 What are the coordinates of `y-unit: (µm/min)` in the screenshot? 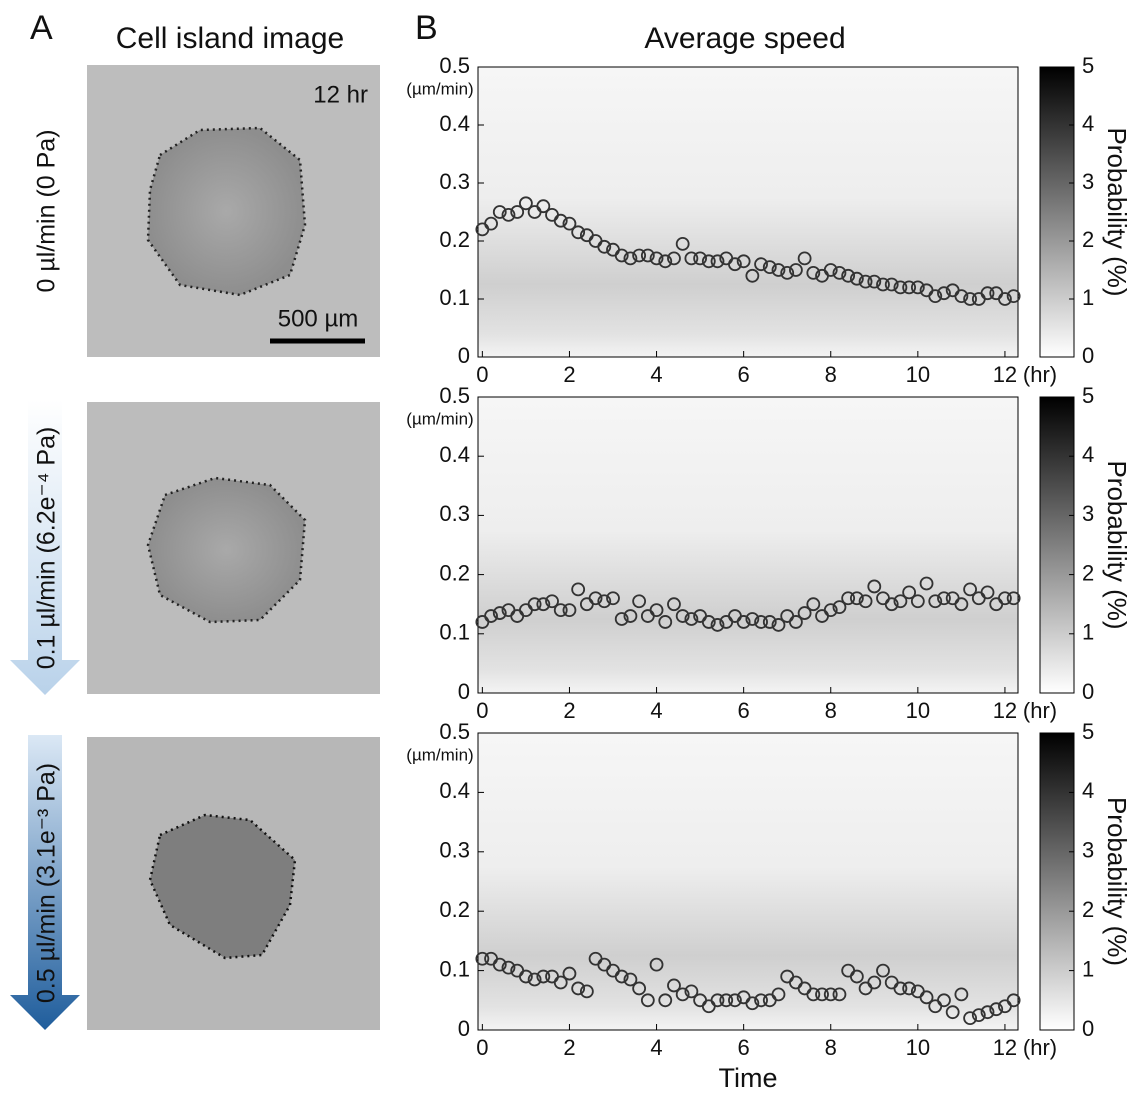 It's located at (439, 418).